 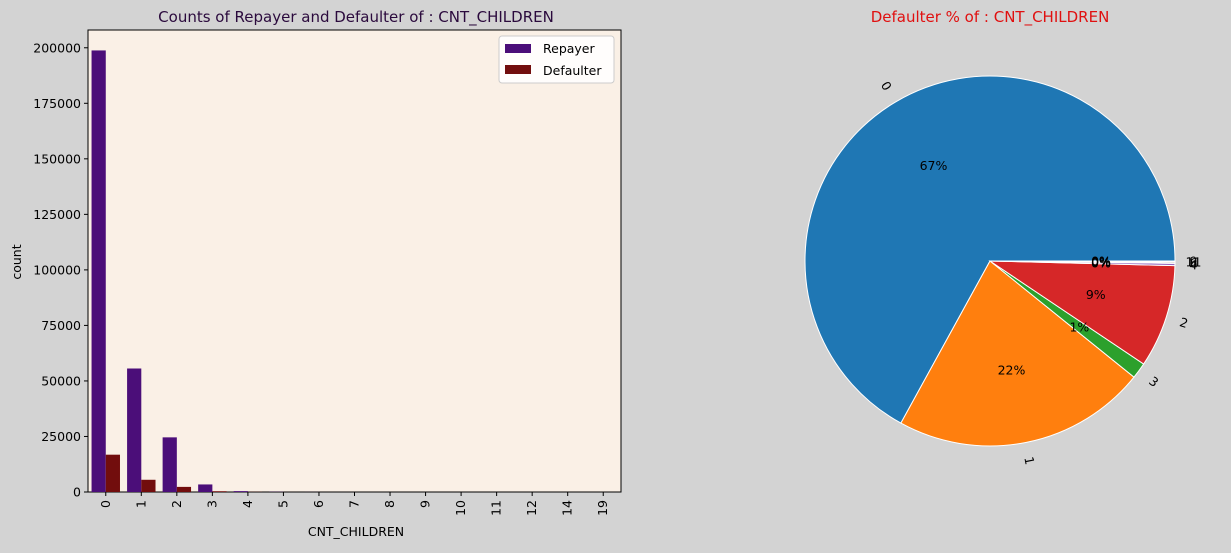 I want to click on pie-category-label-9: 9, so click(x=1194, y=261).